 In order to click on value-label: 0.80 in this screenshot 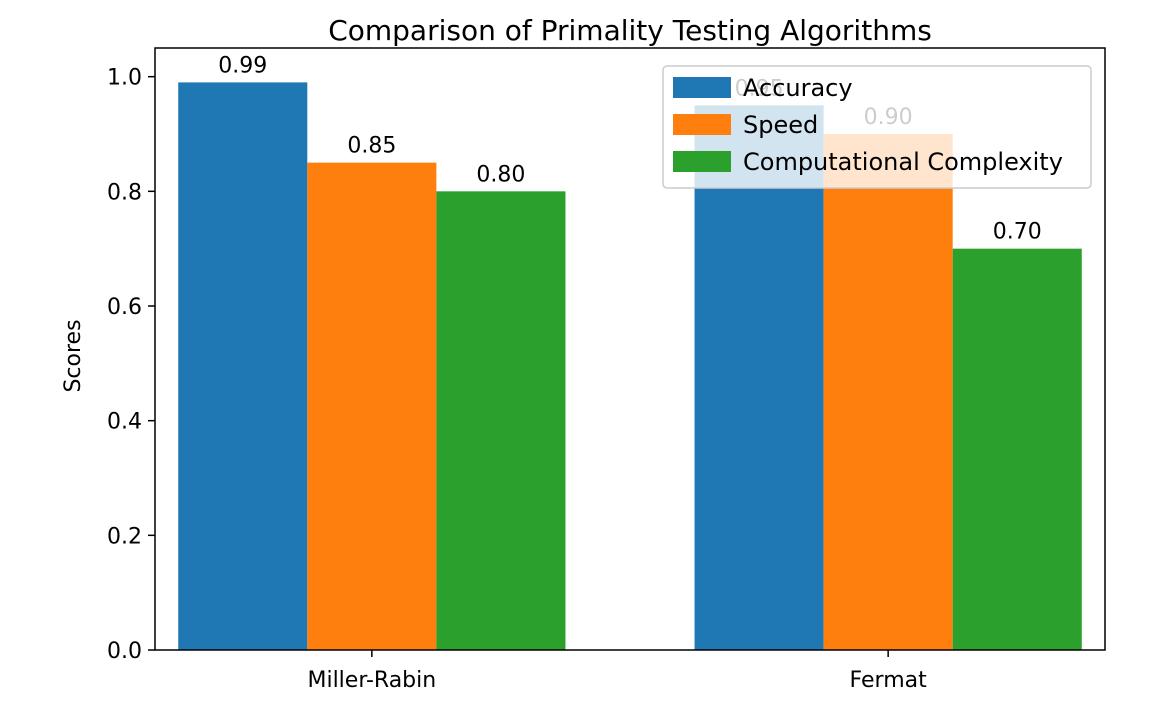, I will do `click(500, 174)`.